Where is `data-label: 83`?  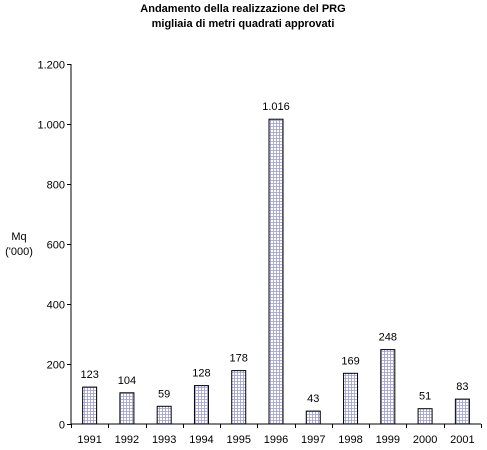 data-label: 83 is located at coordinates (462, 387).